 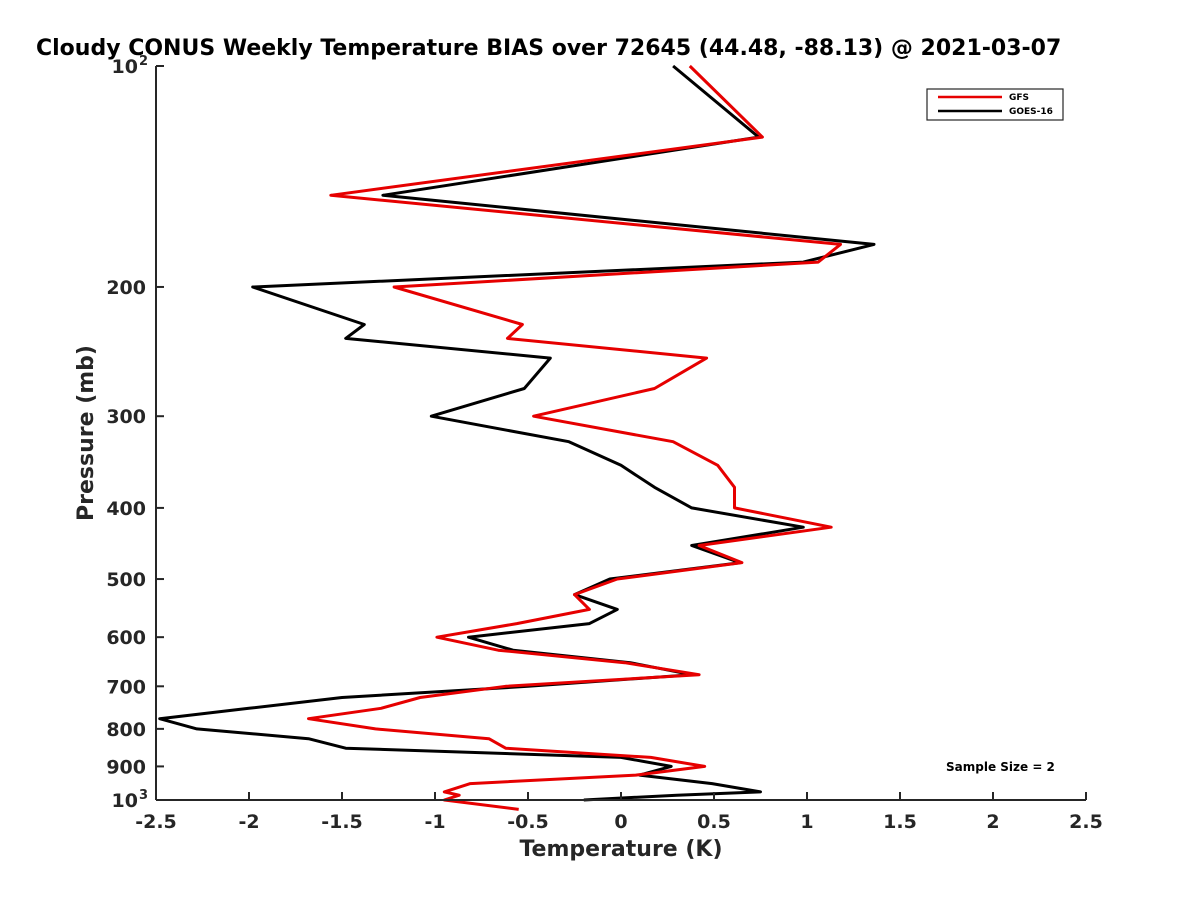 I want to click on legend: GFS GOES-16, so click(x=995, y=104).